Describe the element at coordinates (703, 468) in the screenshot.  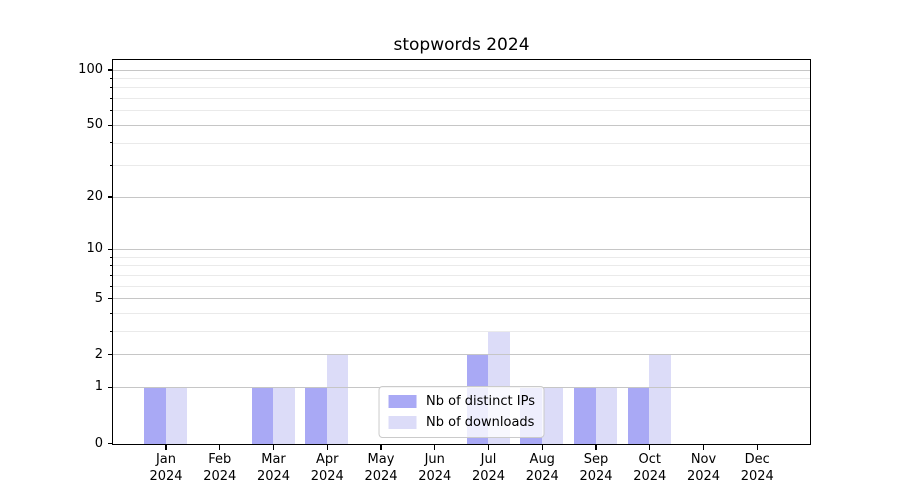
I see `x-tick-label-nov: Nov 2024` at that location.